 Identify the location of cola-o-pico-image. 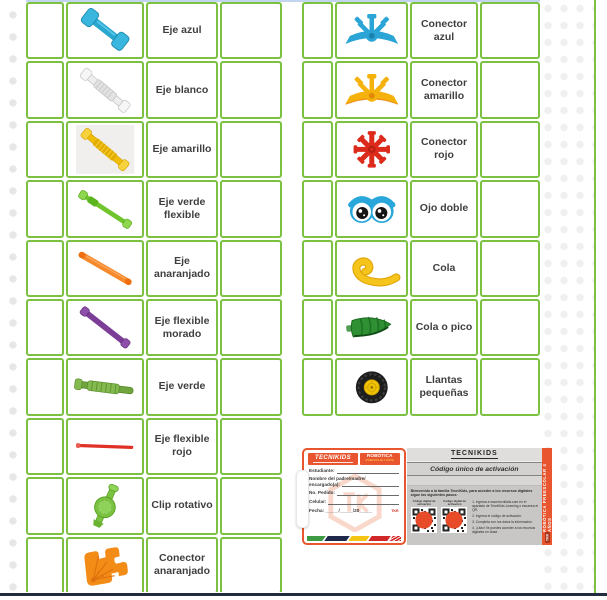
(371, 327).